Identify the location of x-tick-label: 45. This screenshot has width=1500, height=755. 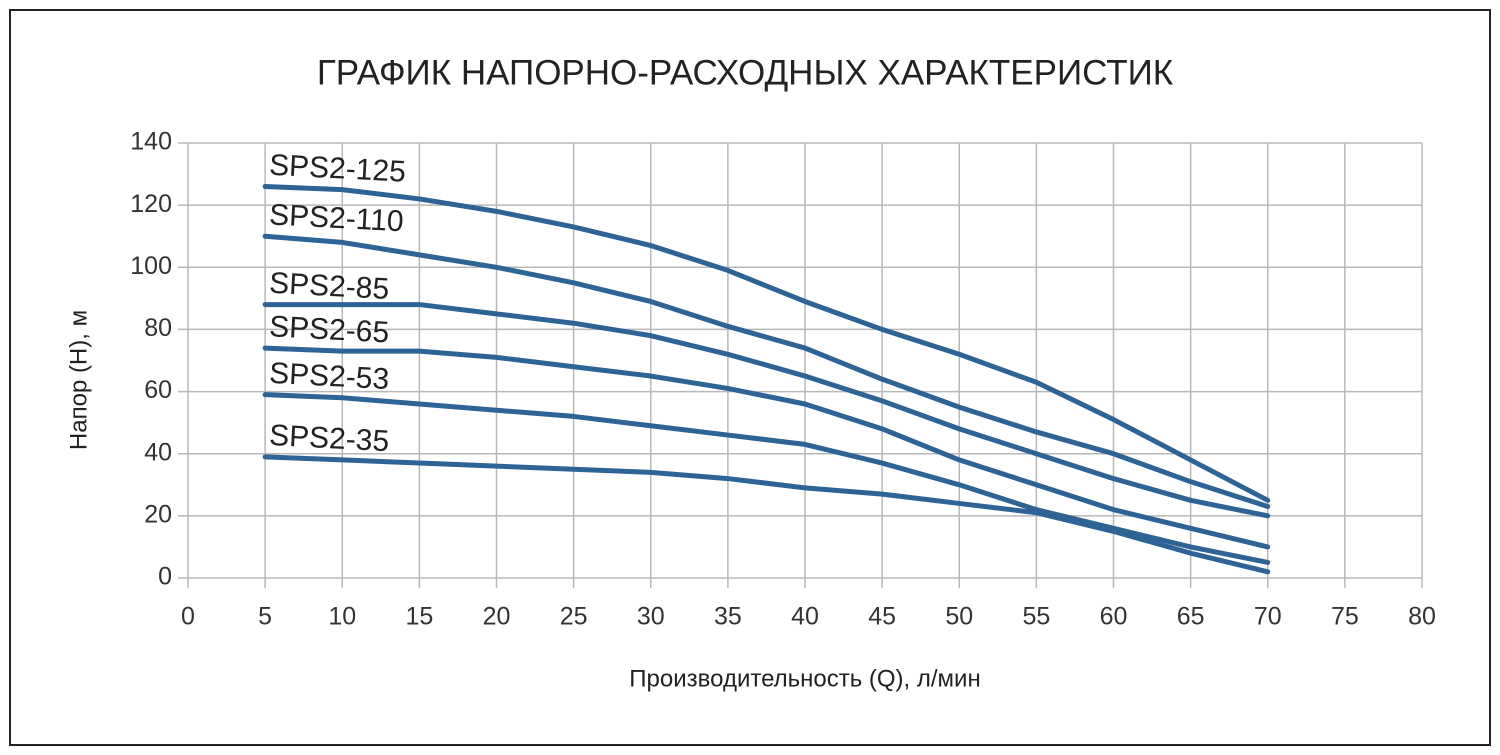
(882, 617).